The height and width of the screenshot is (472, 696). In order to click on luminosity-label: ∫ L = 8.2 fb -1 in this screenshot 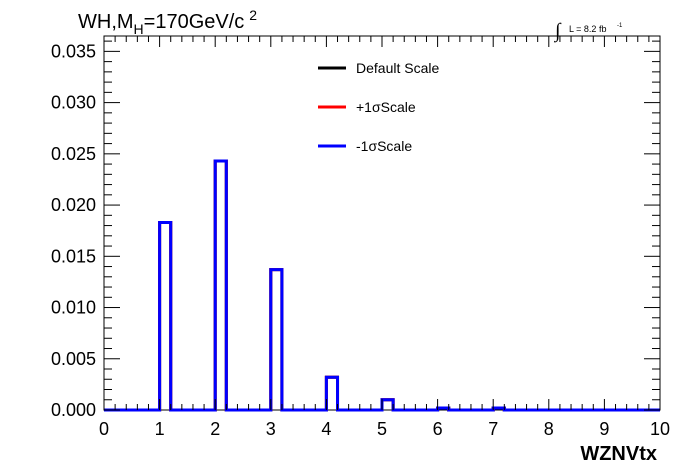, I will do `click(588, 31)`.